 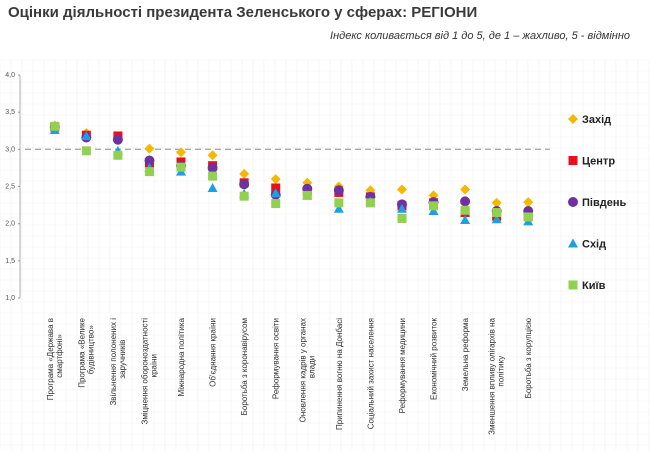 I want to click on legend-marker-Київ, so click(x=573, y=285).